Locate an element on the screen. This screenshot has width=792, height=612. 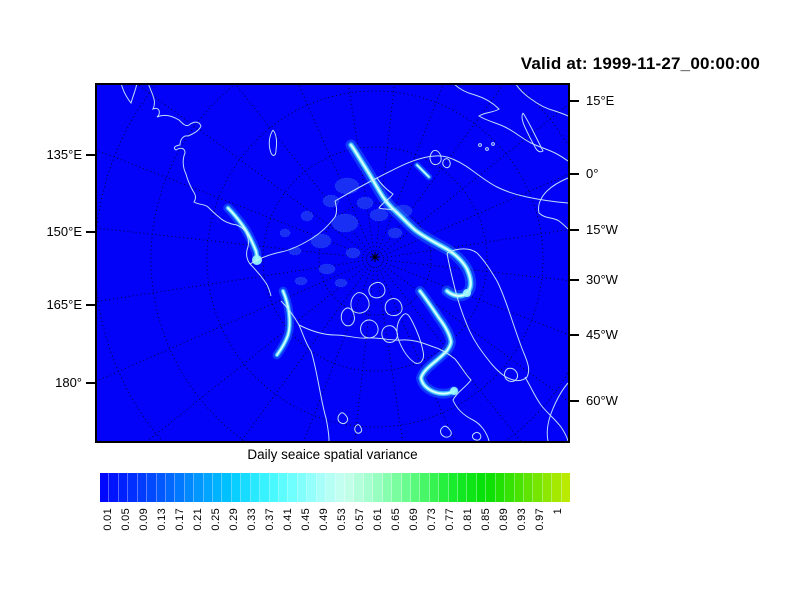
colorbar-tick-label: 0.65 is located at coordinates (396, 519).